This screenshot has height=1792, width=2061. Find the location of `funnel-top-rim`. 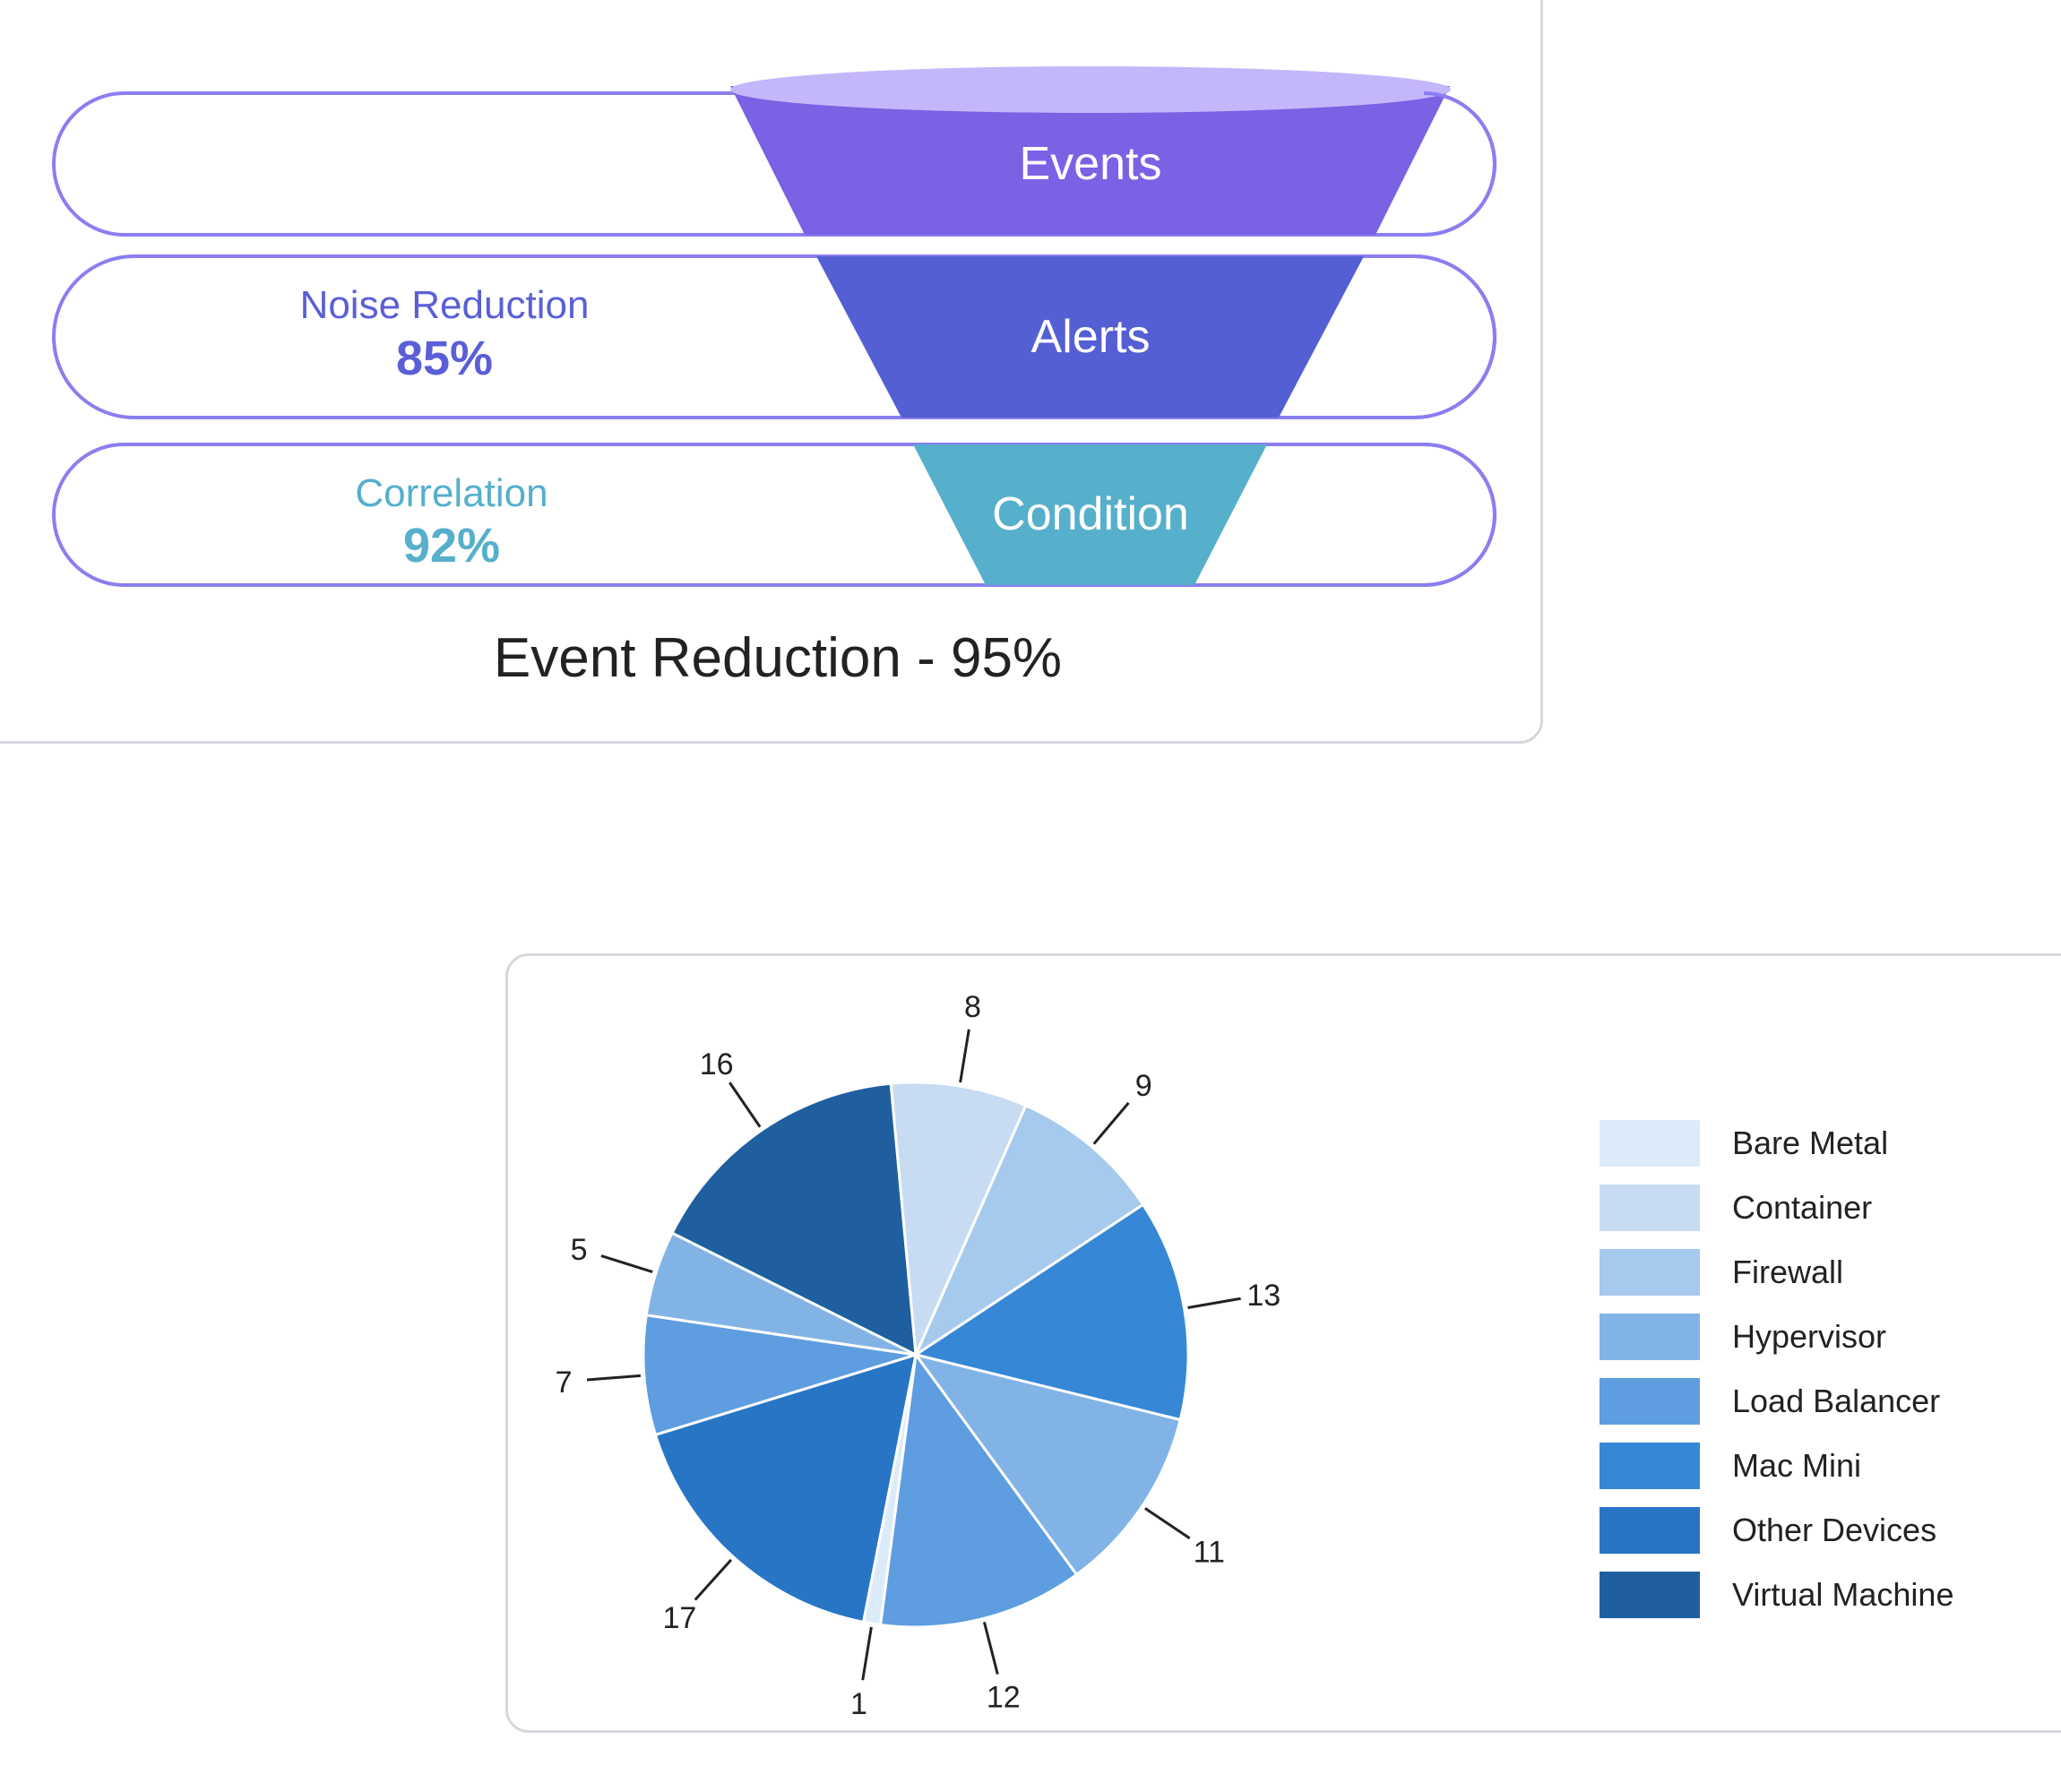

funnel-top-rim is located at coordinates (1090, 89).